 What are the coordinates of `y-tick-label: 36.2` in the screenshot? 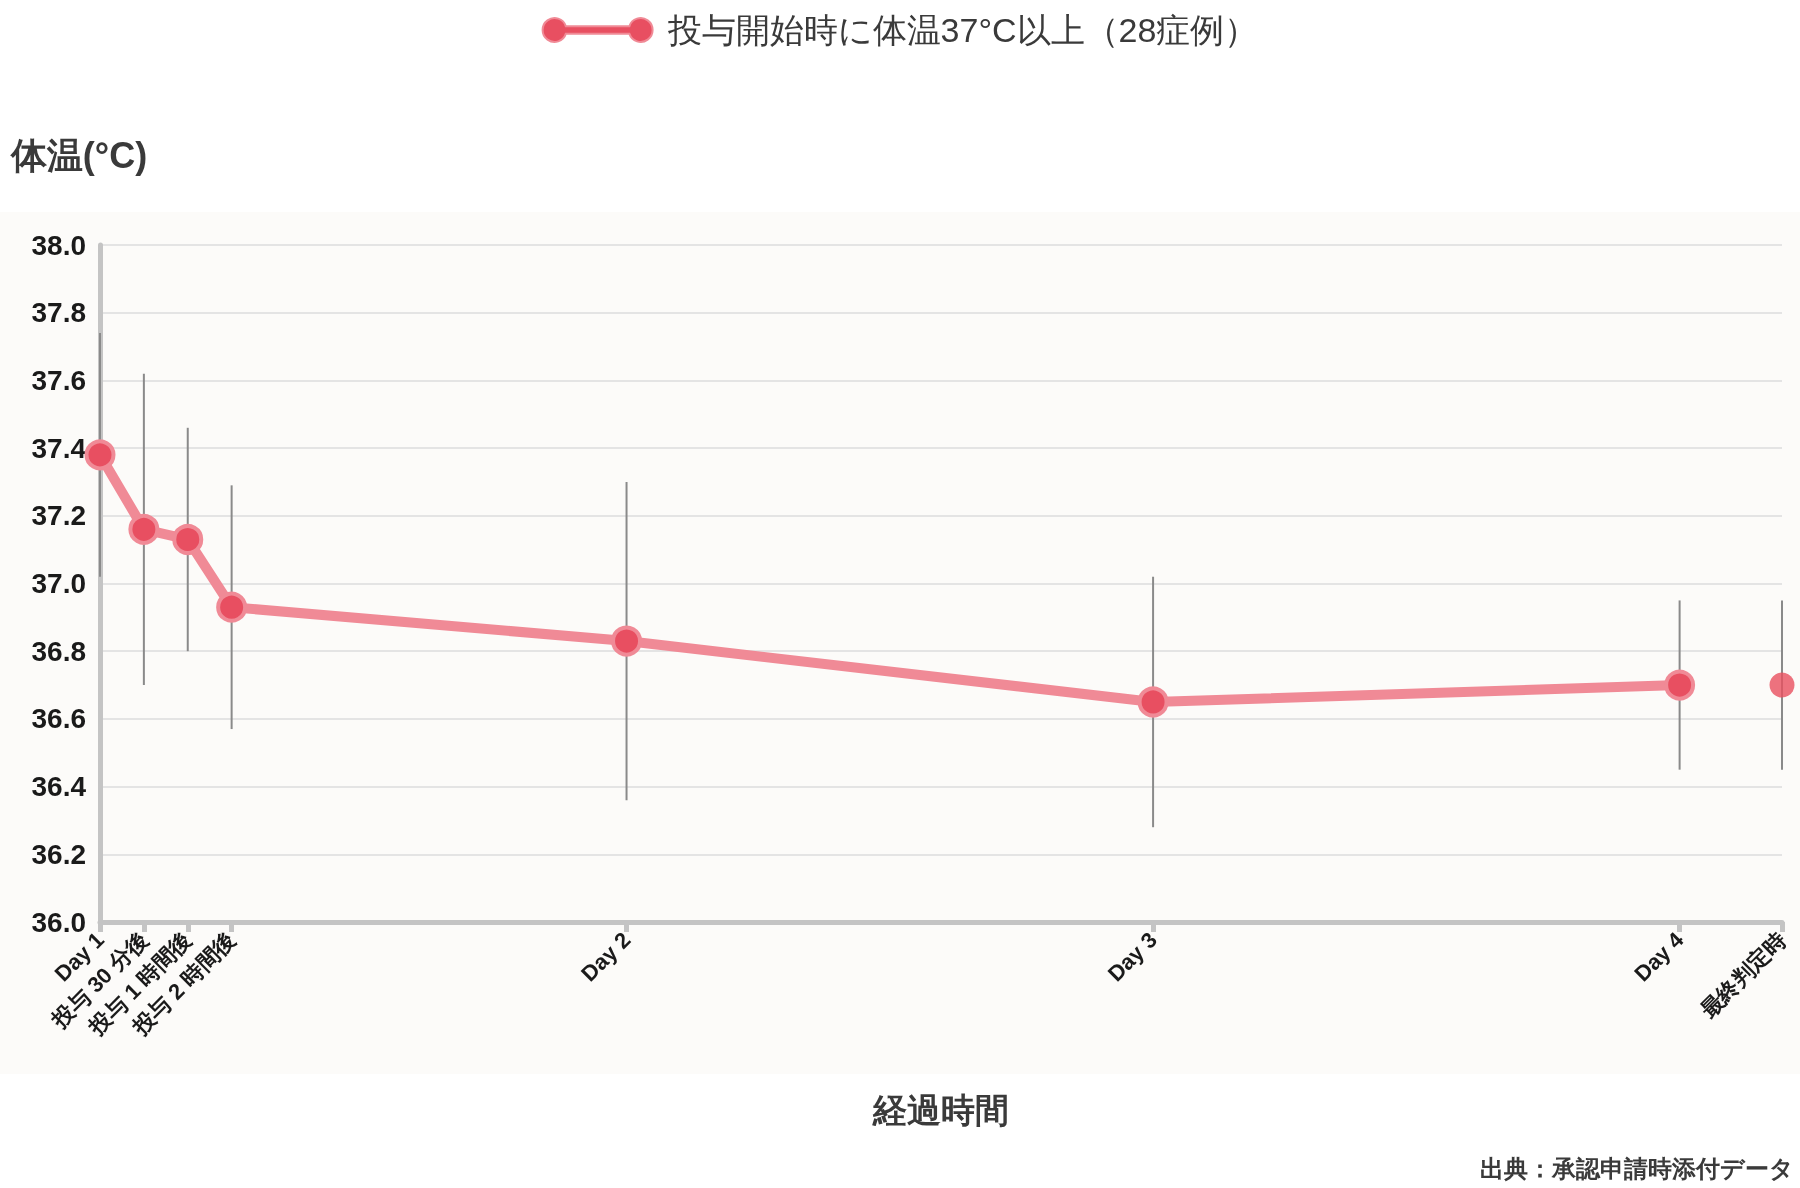 It's located at (58, 854).